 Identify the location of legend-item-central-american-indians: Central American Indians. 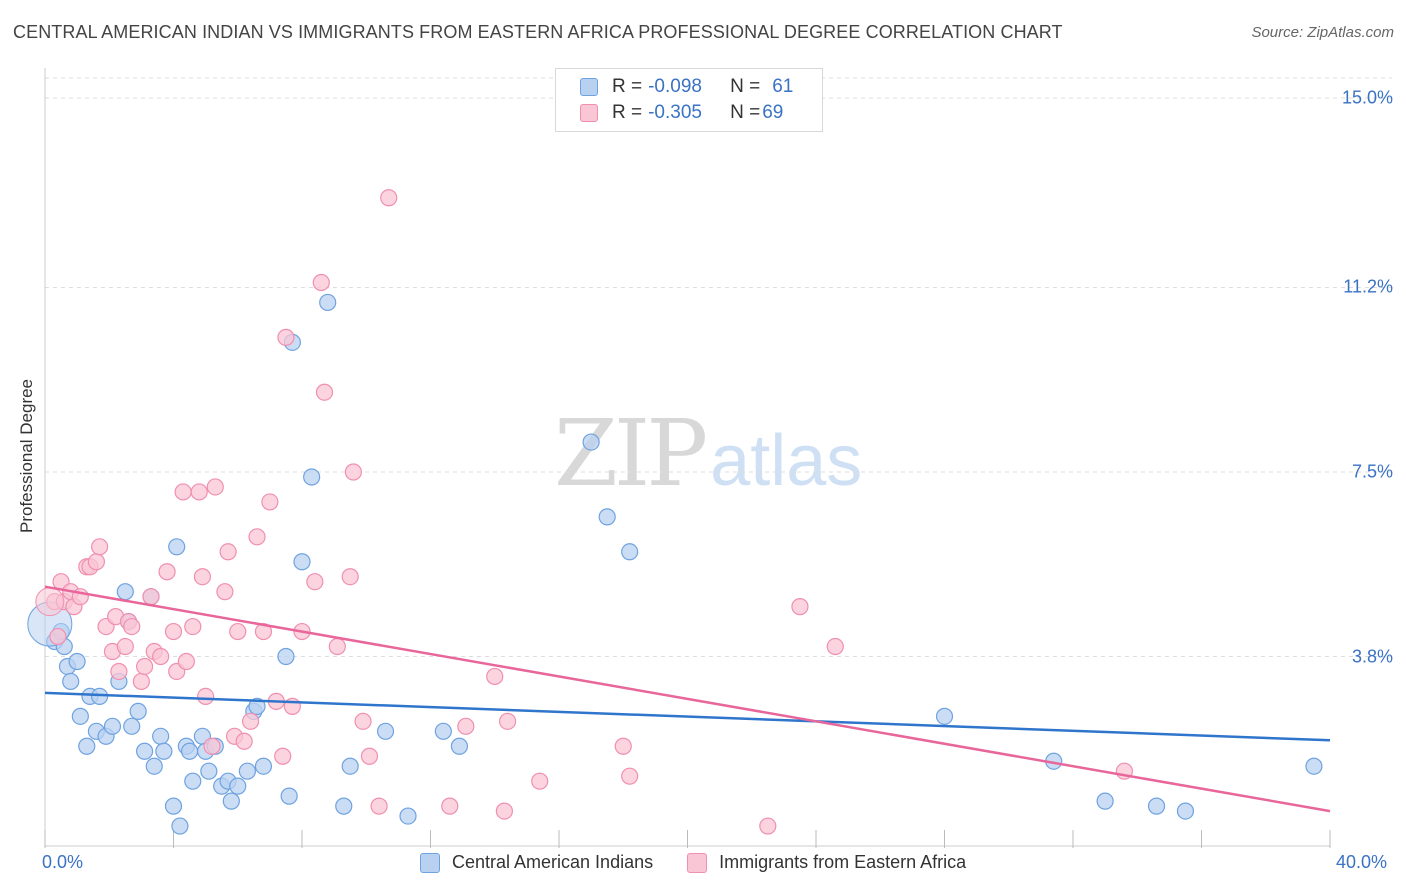
(536, 862).